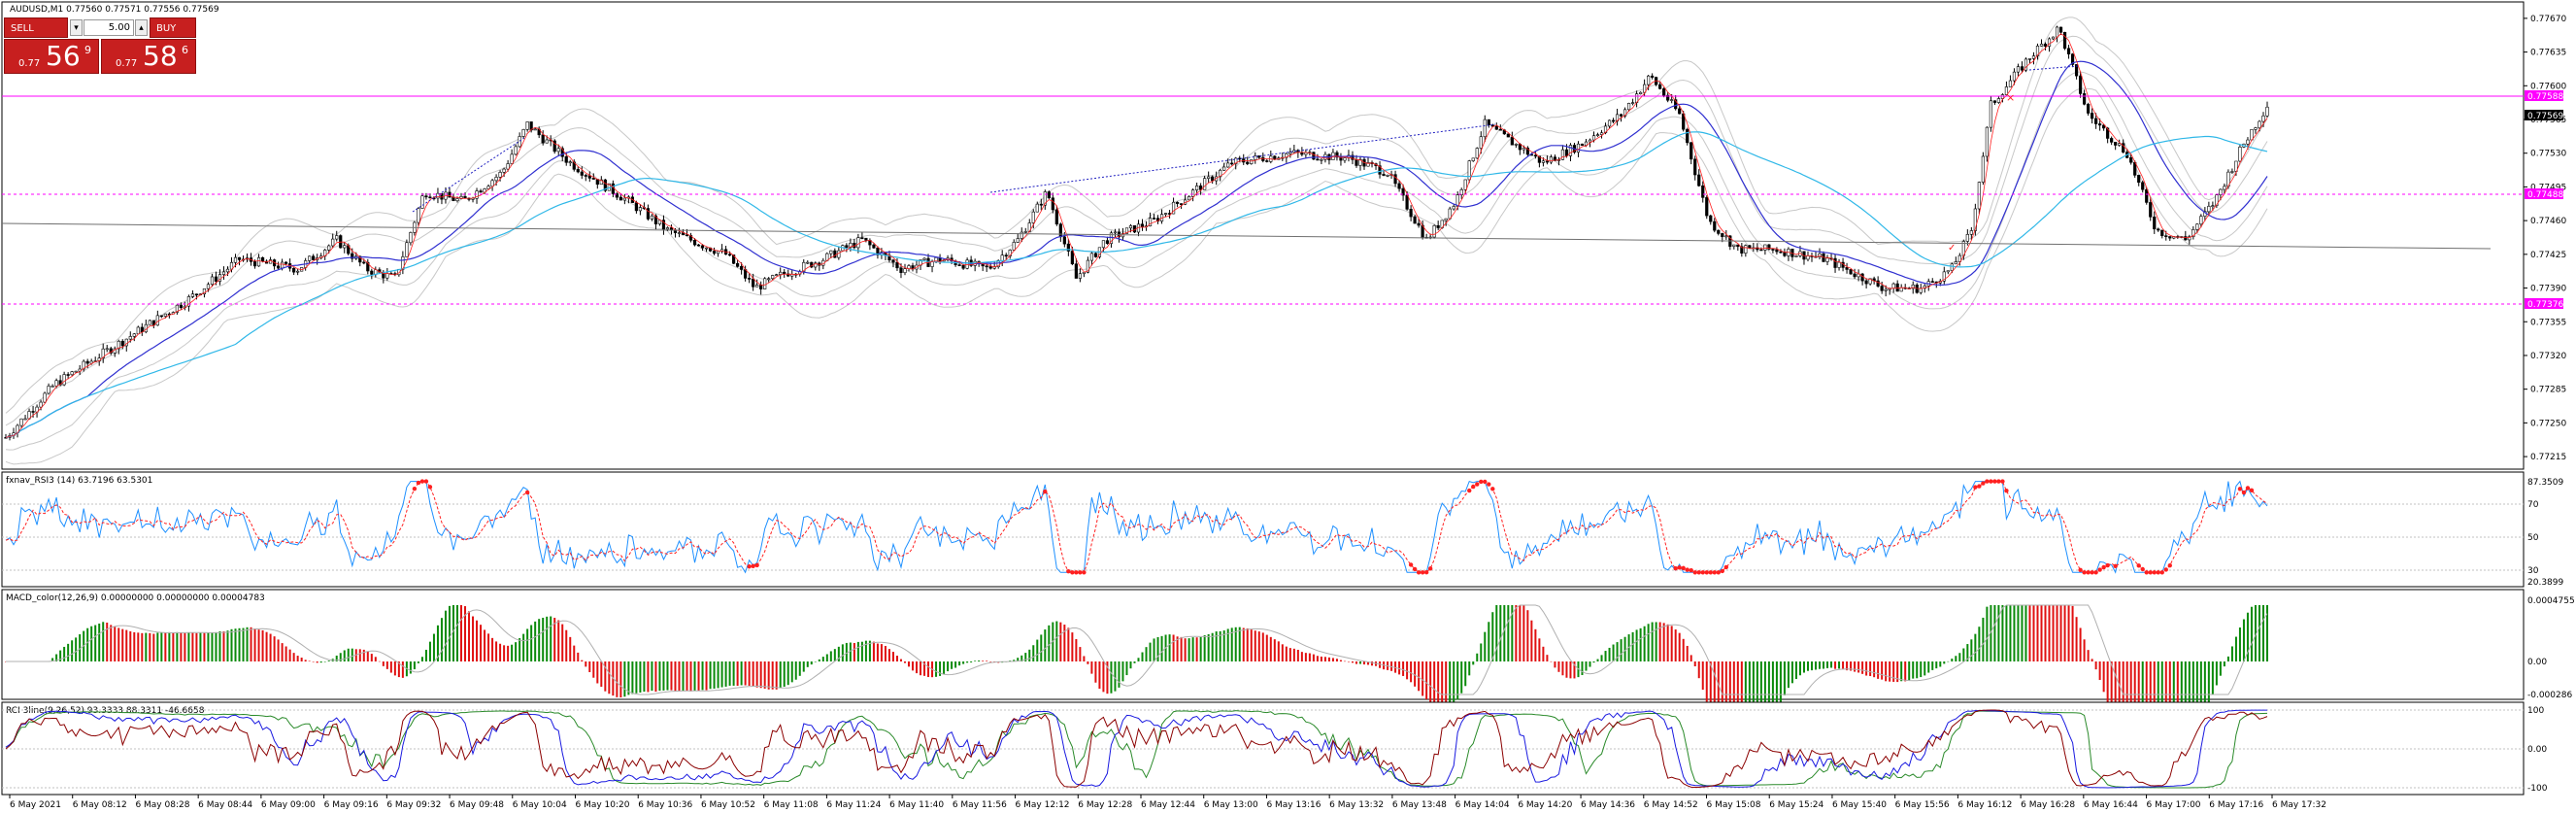 The width and height of the screenshot is (2576, 813). What do you see at coordinates (2236, 805) in the screenshot?
I see `time-axis-label: 6 May 17:16` at bounding box center [2236, 805].